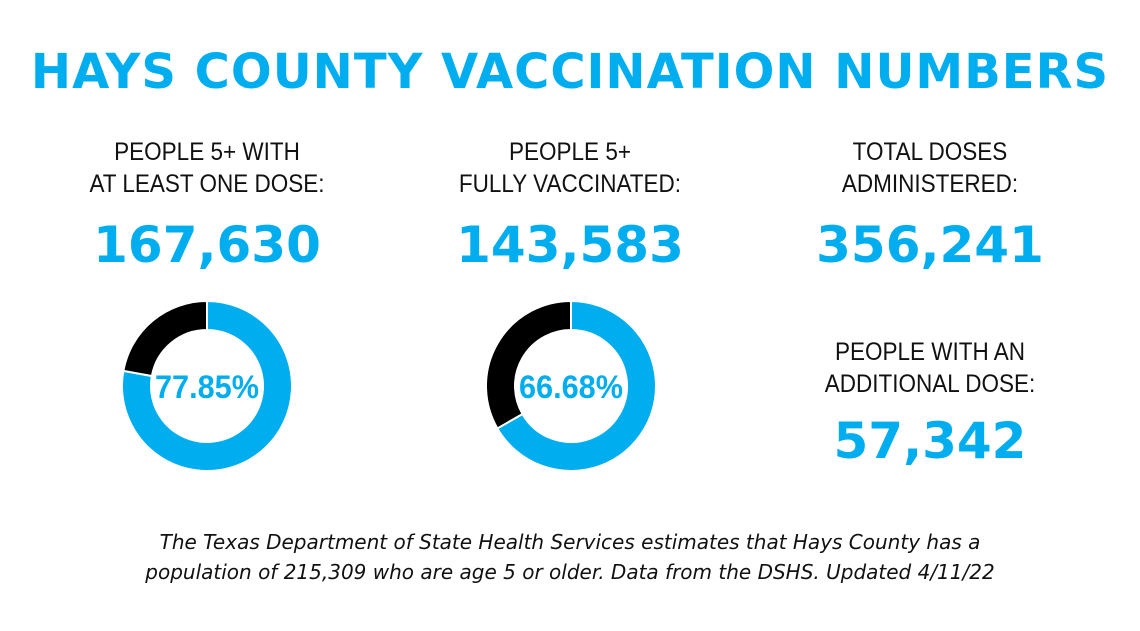  What do you see at coordinates (930, 441) in the screenshot?
I see `stat-value-additional-dose: 57,342` at bounding box center [930, 441].